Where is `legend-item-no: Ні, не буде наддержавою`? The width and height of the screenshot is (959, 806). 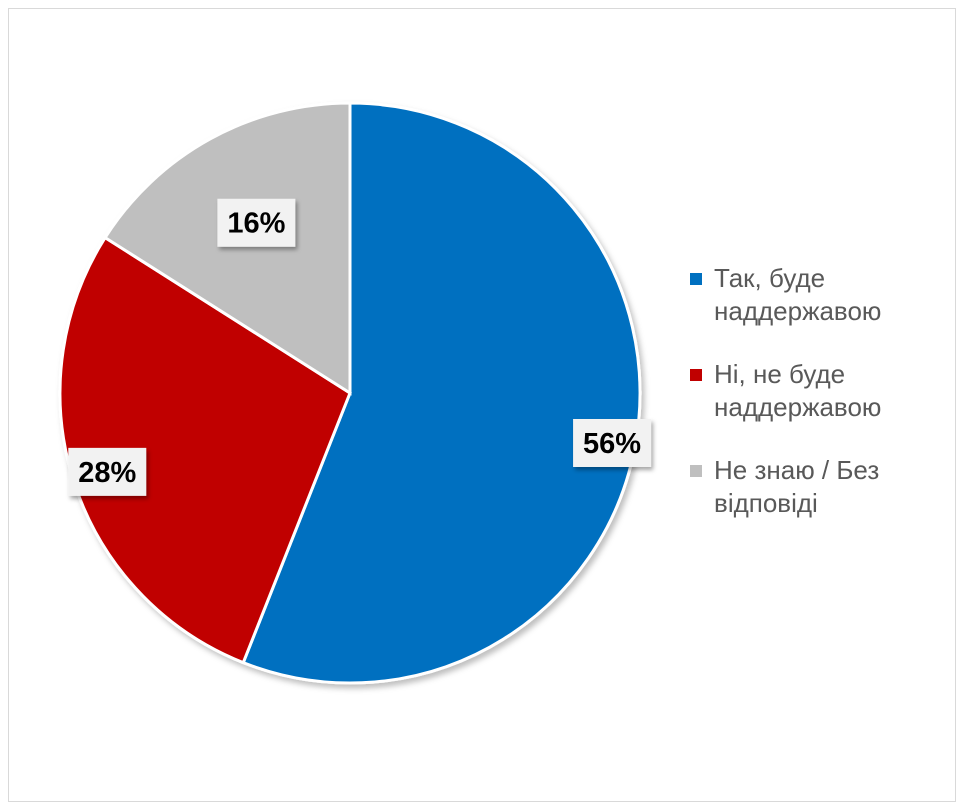 legend-item-no: Ні, не буде наддержавою is located at coordinates (815, 391).